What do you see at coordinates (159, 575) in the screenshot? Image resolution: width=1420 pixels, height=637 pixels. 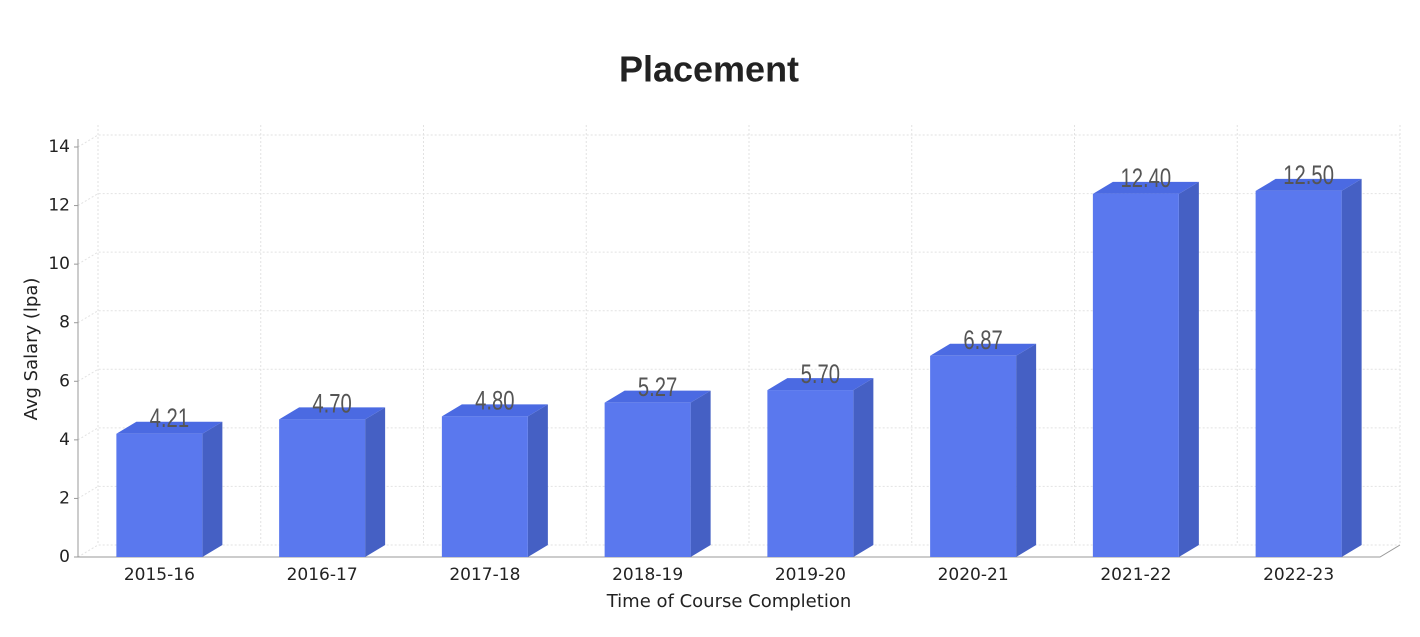 I see `x-tick-label: 2015-16` at bounding box center [159, 575].